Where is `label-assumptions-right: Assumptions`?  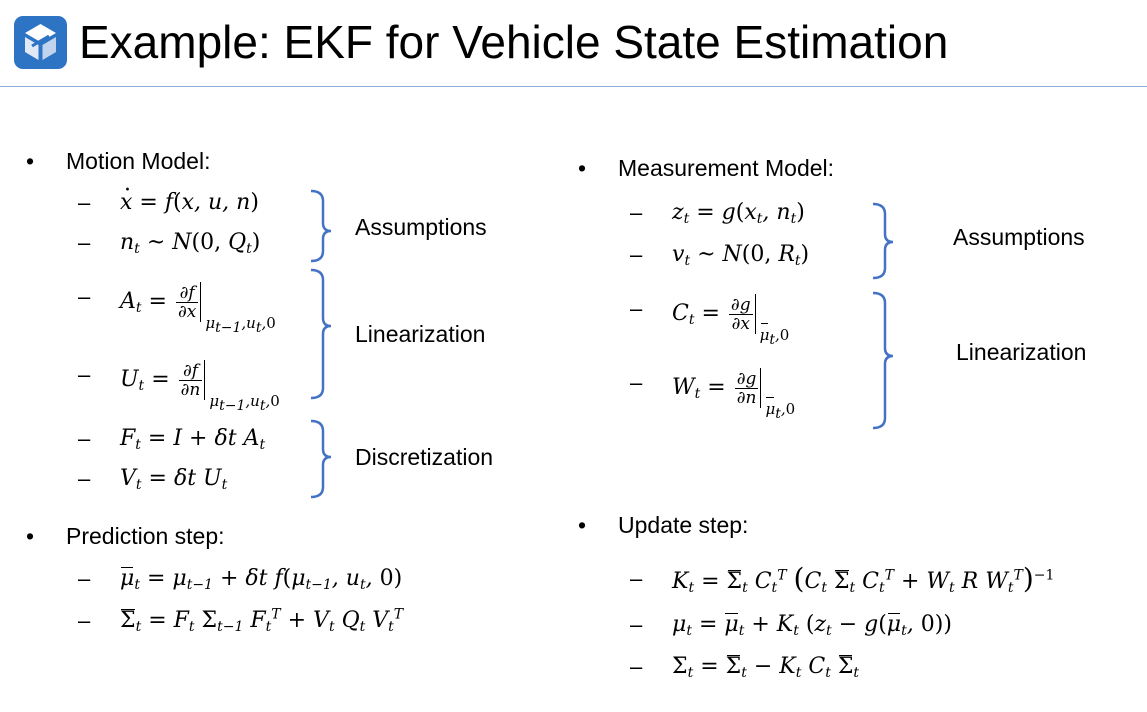 label-assumptions-right: Assumptions is located at coordinates (1019, 237).